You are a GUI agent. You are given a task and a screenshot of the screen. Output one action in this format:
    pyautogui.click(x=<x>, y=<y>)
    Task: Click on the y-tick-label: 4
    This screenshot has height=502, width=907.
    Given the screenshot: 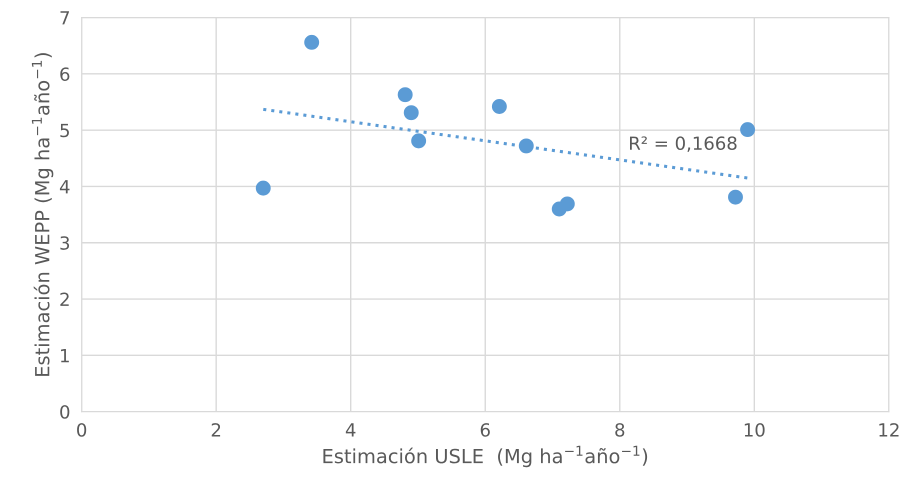 What is the action you would take?
    pyautogui.click(x=65, y=187)
    